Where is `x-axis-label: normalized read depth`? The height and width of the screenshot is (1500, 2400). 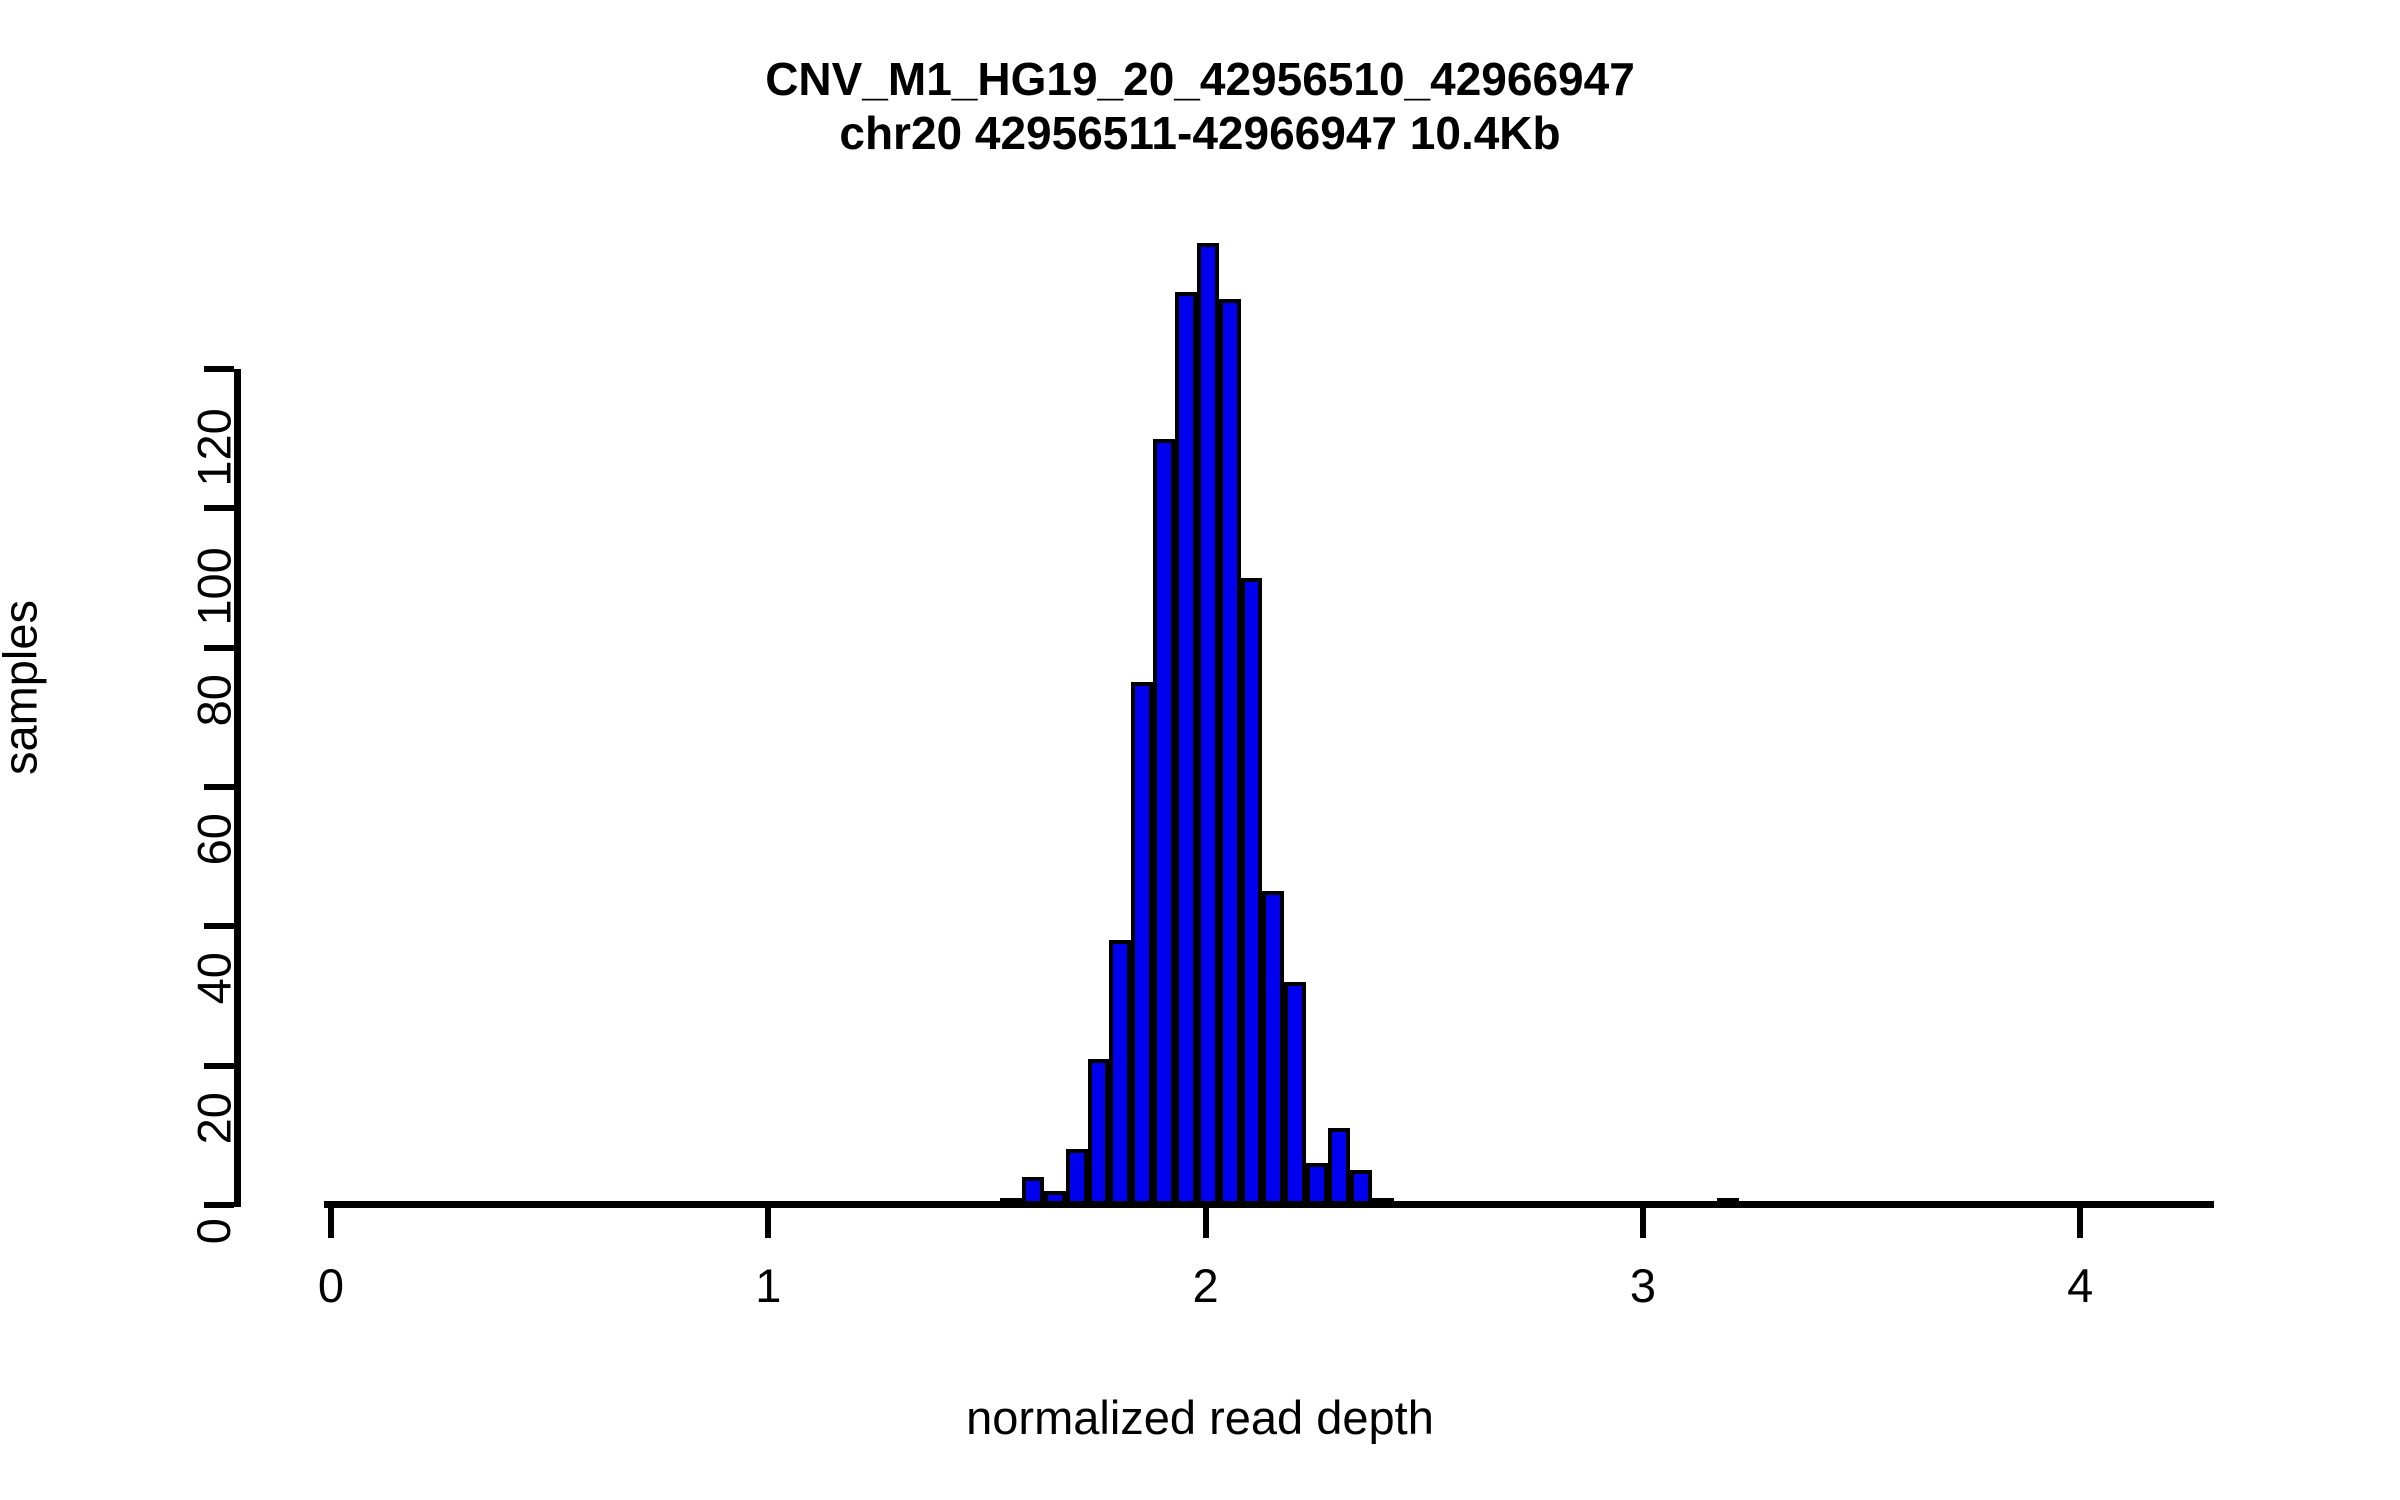 x-axis-label: normalized read depth is located at coordinates (1200, 1417).